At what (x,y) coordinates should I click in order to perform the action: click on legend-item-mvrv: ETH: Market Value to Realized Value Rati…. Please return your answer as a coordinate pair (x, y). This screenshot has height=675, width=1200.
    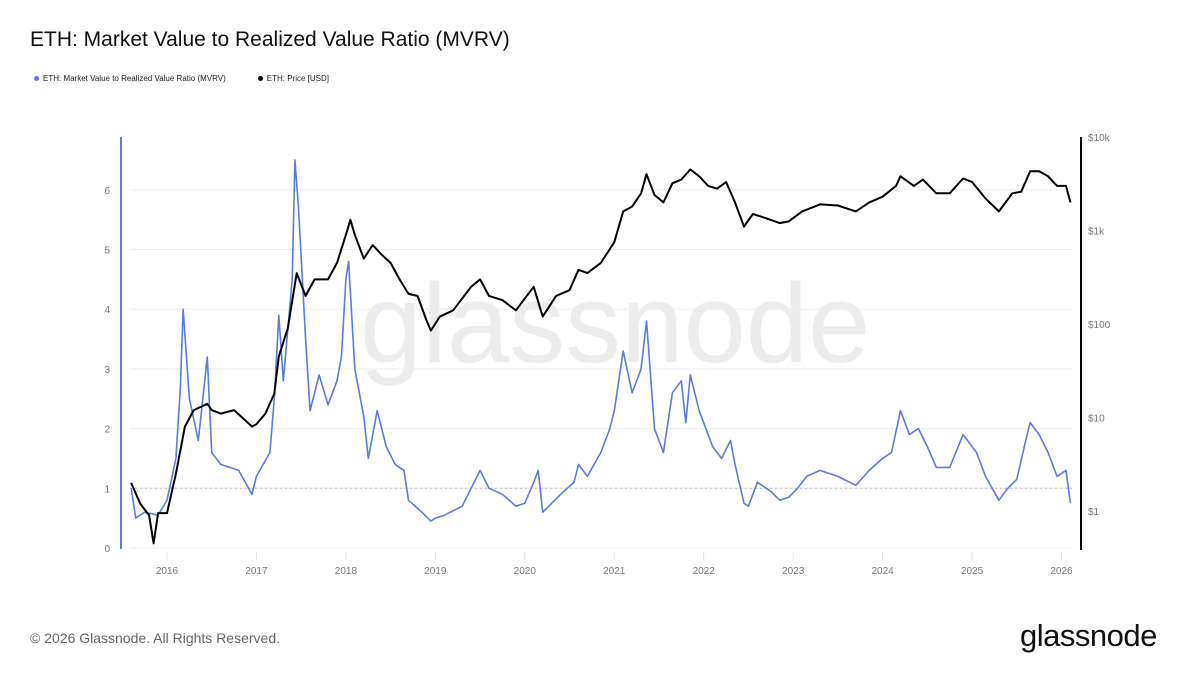
    Looking at the image, I should click on (130, 78).